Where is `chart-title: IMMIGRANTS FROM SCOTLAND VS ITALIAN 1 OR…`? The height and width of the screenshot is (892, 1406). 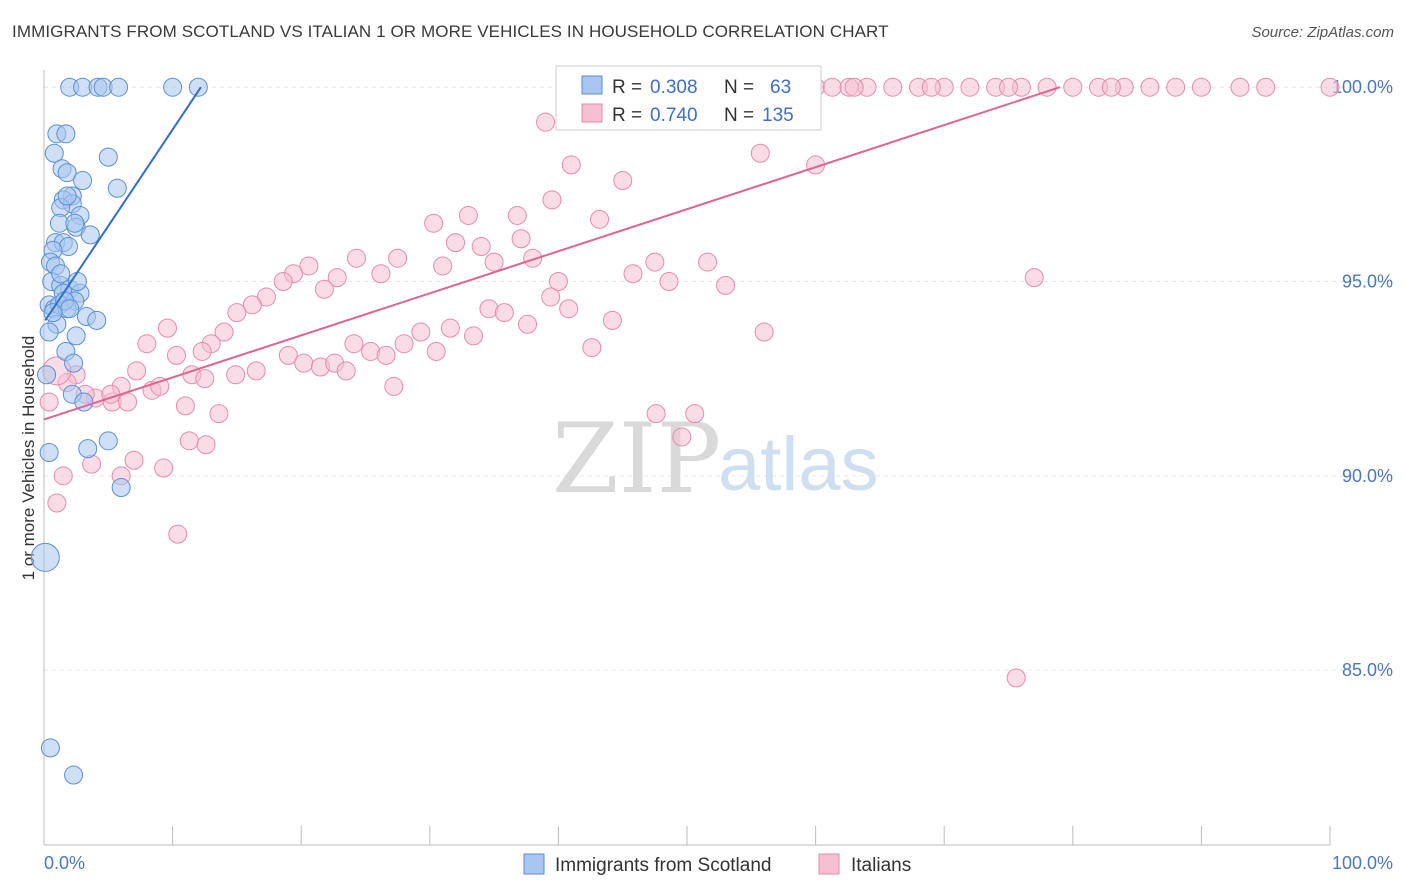
chart-title: IMMIGRANTS FROM SCOTLAND VS ITALIAN 1 OR… is located at coordinates (450, 31).